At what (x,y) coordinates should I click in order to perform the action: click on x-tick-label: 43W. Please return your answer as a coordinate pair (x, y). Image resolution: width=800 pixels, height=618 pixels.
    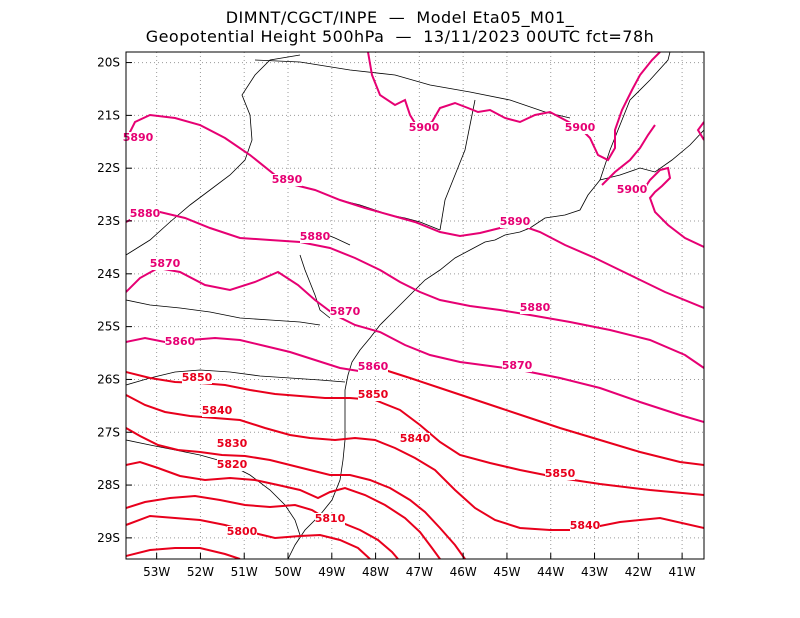
    Looking at the image, I should click on (594, 572).